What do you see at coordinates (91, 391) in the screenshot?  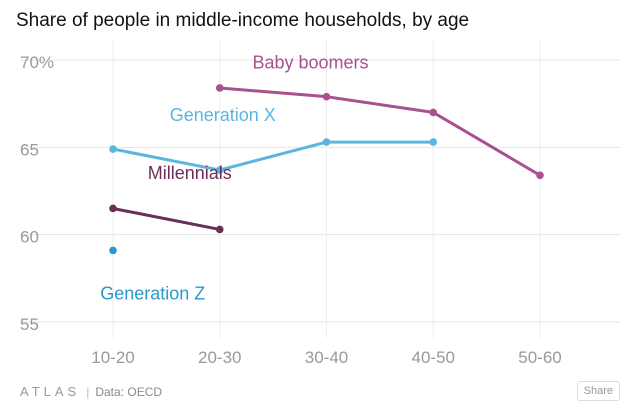 I see `footer: ATLAS | Data: OECD` at bounding box center [91, 391].